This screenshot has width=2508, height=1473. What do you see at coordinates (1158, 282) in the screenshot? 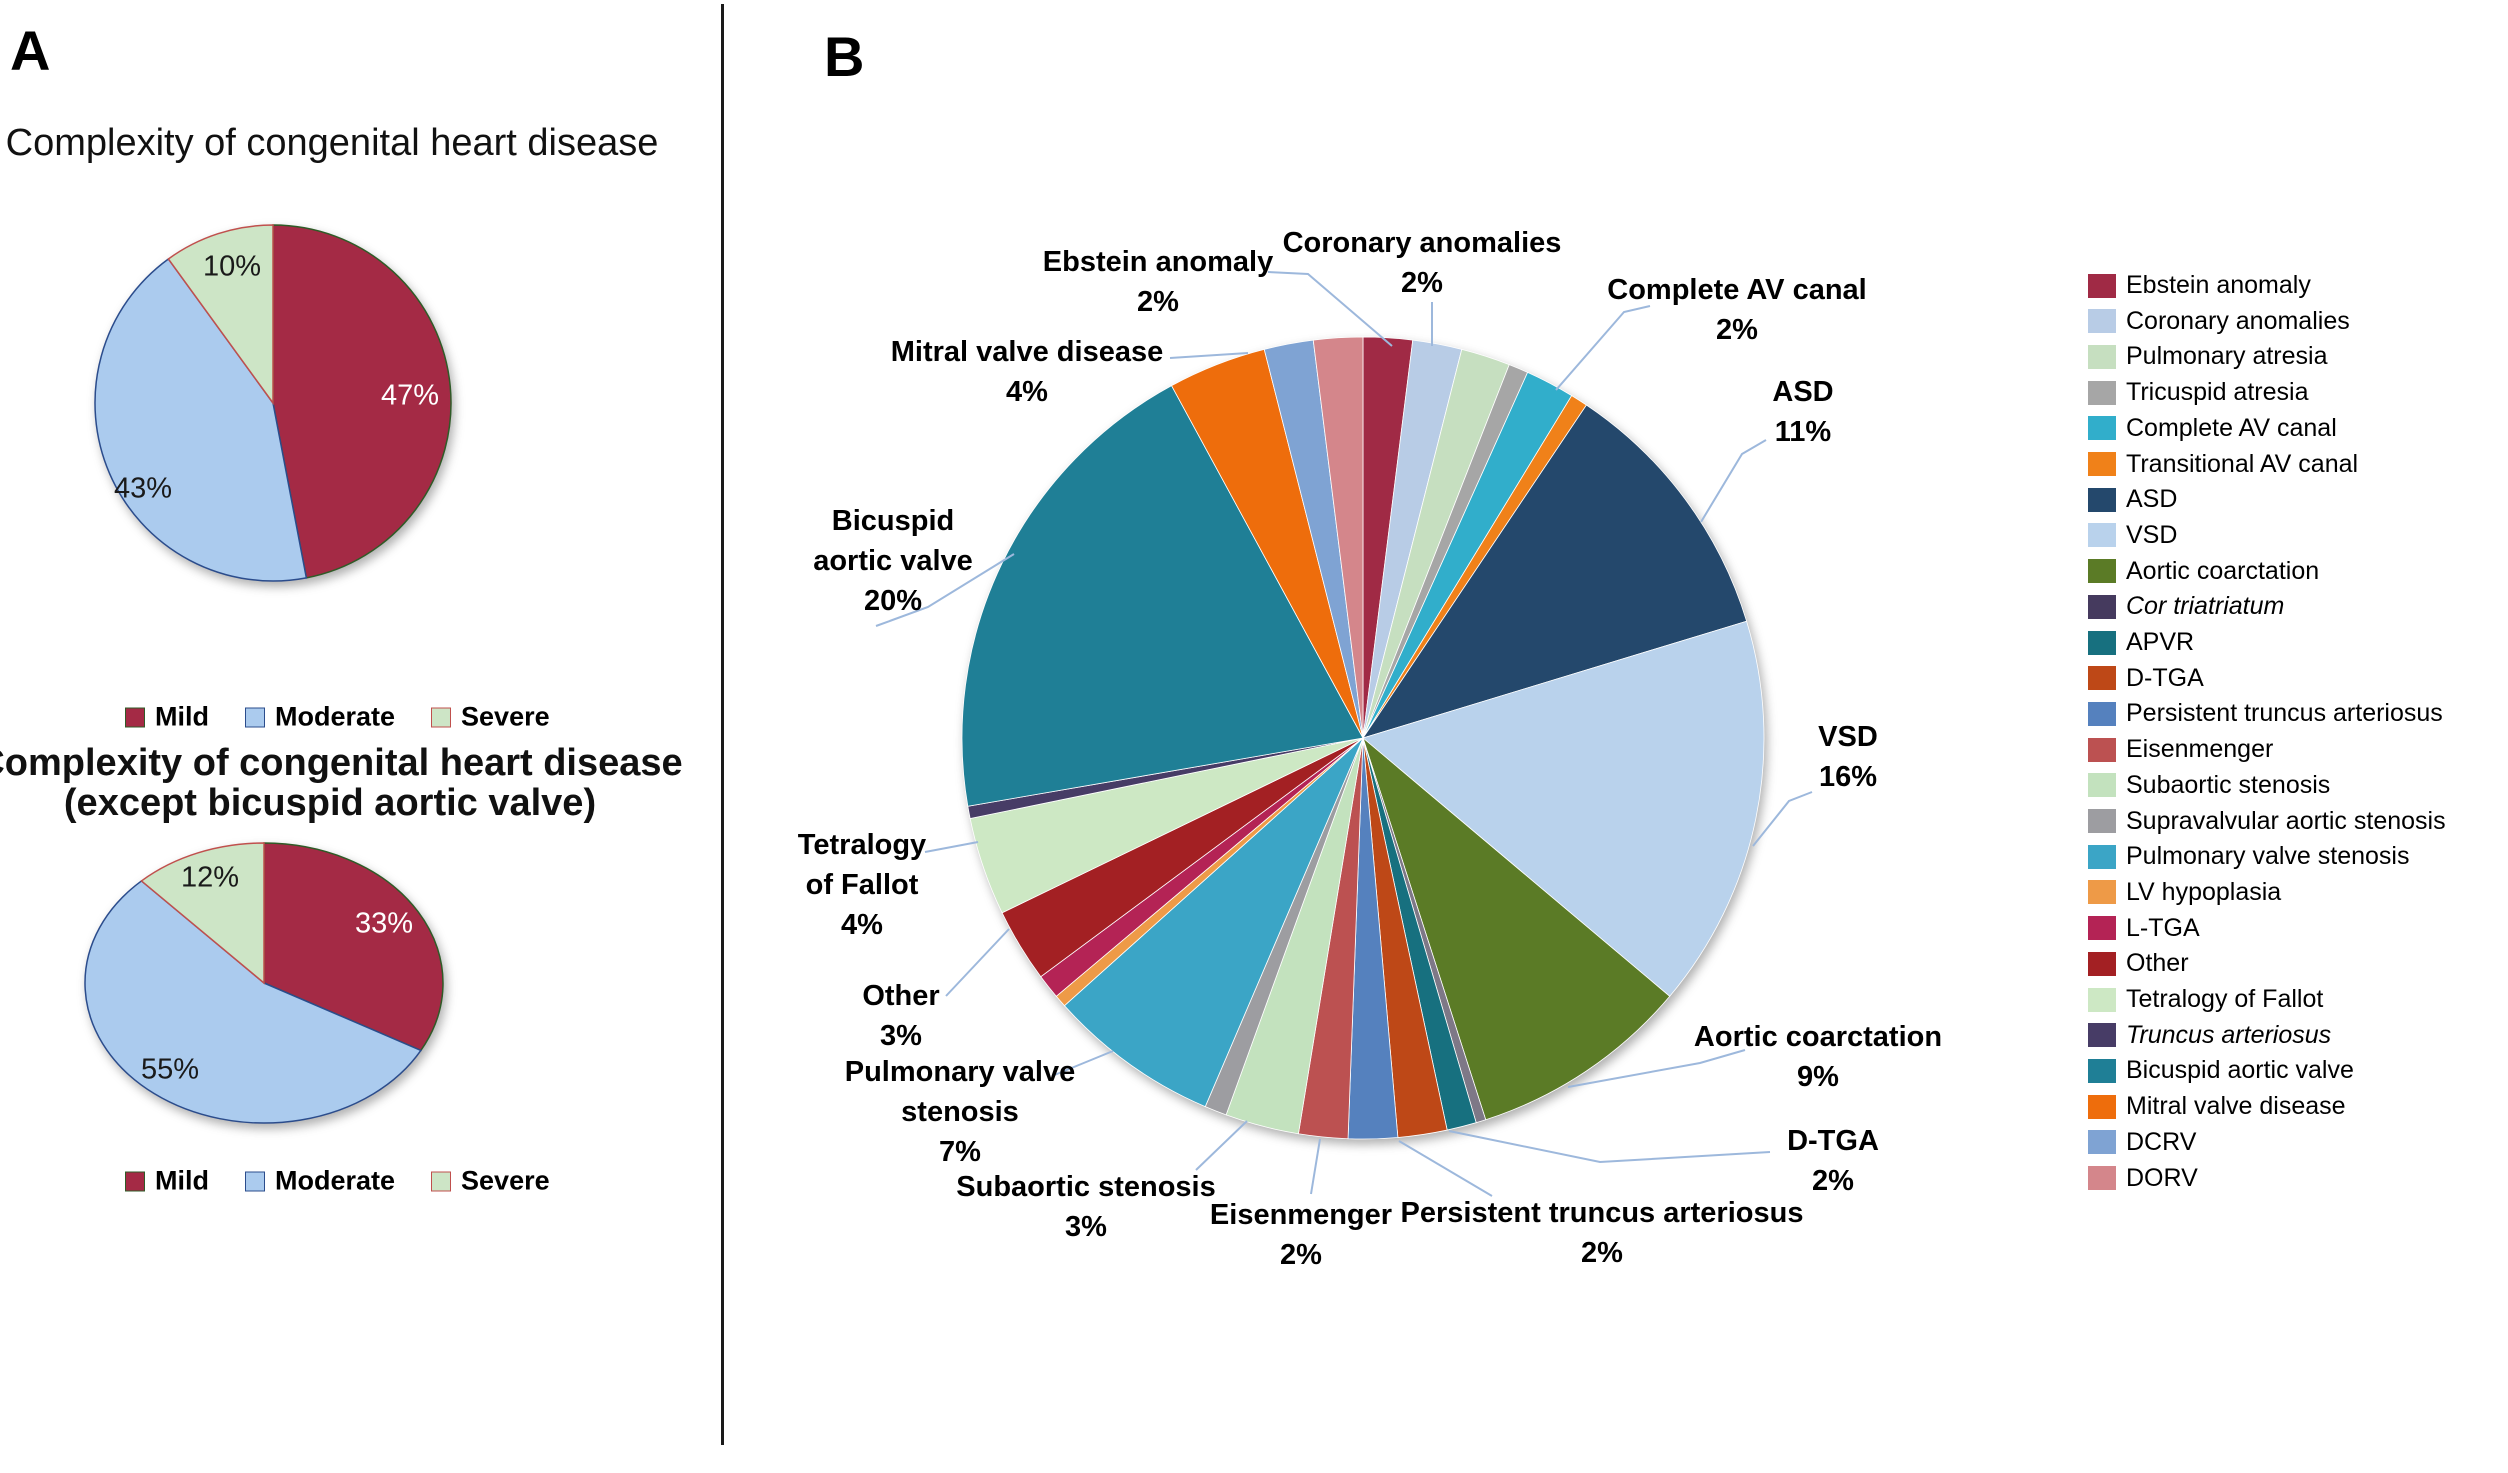
I see `callout-ebstein-anomaly: Ebstein anomaly 2%` at bounding box center [1158, 282].